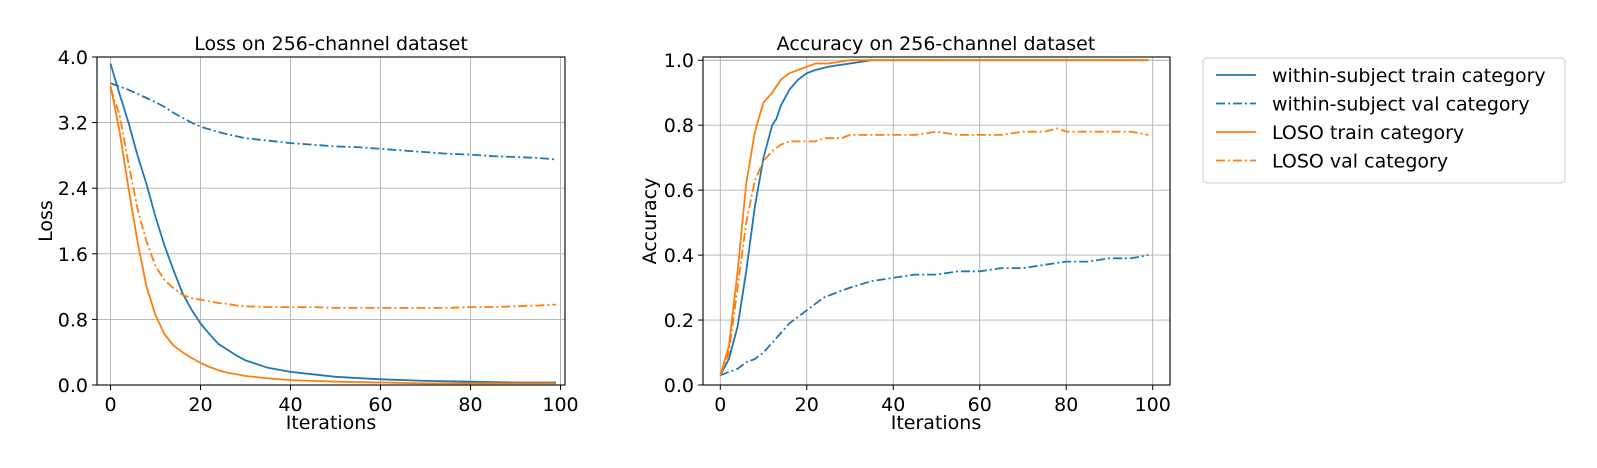  What do you see at coordinates (73, 124) in the screenshot?
I see `y-tick-label: 3.2` at bounding box center [73, 124].